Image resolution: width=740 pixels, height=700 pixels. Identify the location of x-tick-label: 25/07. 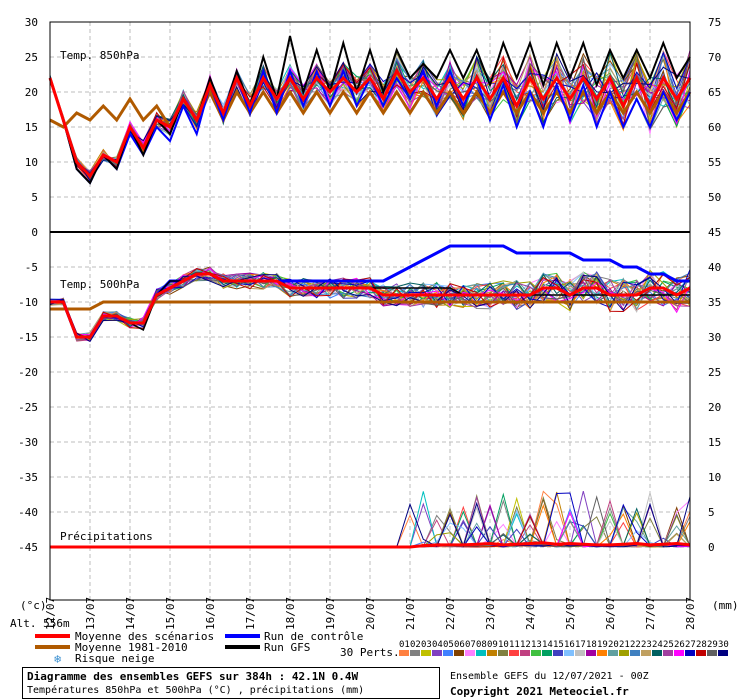
(570, 613).